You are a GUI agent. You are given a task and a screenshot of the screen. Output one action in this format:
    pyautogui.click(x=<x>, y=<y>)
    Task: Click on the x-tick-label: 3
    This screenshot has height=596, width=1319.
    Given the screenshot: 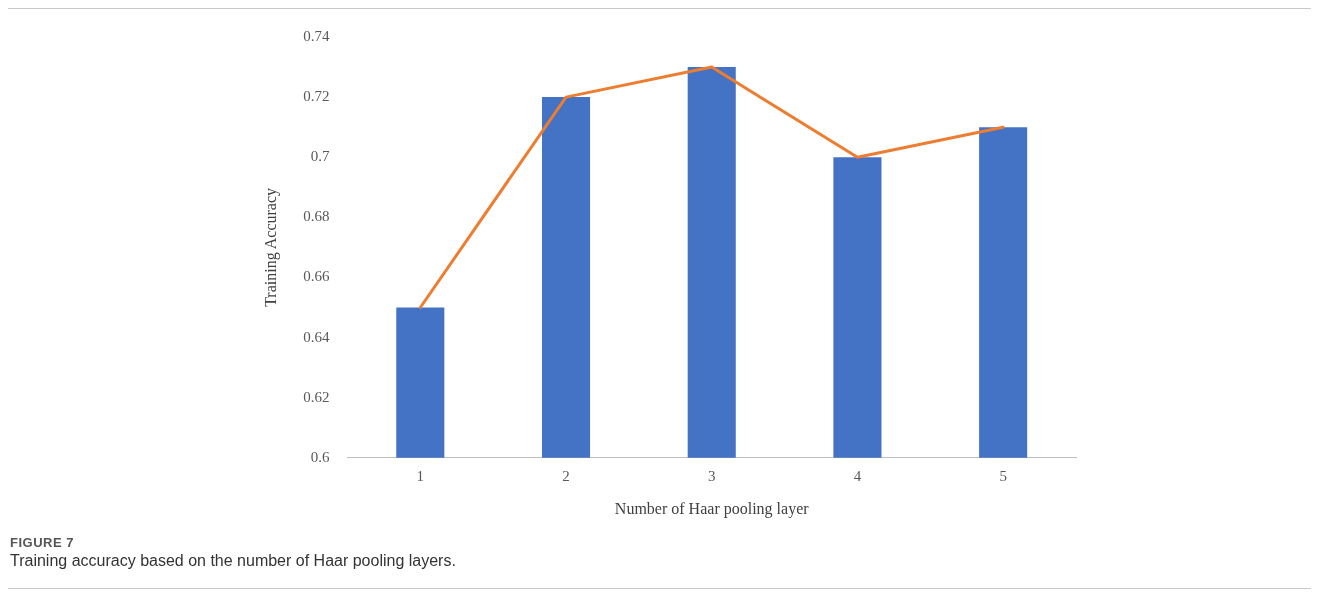 What is the action you would take?
    pyautogui.click(x=711, y=475)
    